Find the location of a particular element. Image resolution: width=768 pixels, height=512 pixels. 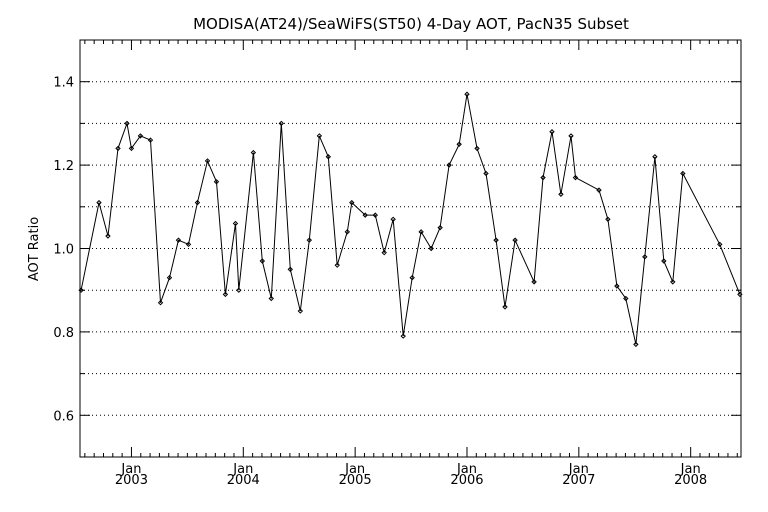

x-tick-year-label: 2004 is located at coordinates (243, 480).